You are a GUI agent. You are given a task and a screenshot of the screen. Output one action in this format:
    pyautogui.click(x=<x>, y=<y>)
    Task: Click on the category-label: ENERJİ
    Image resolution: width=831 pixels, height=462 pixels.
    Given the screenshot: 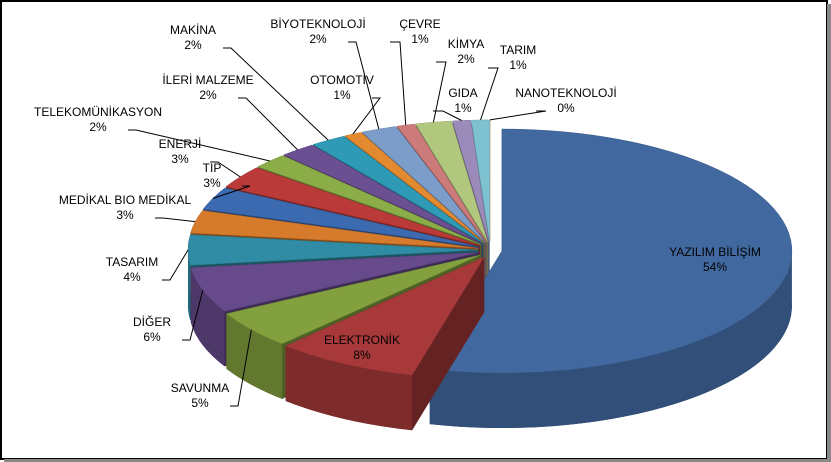 What is the action you would take?
    pyautogui.click(x=180, y=144)
    